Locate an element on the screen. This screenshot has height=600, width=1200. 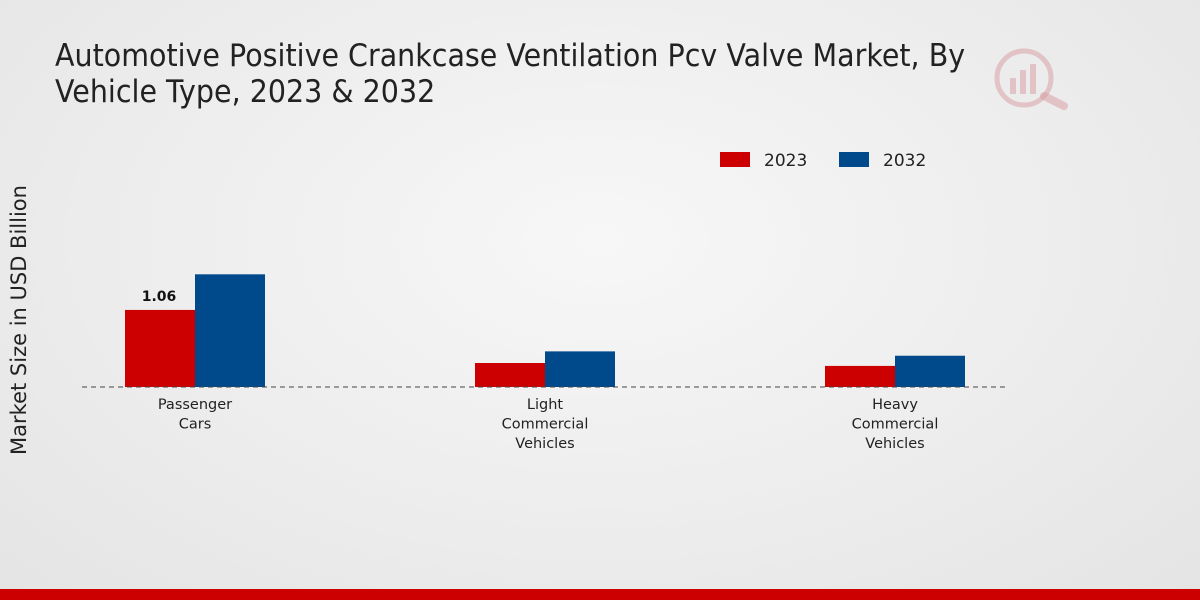
legend-label-2032: 2032 is located at coordinates (904, 161).